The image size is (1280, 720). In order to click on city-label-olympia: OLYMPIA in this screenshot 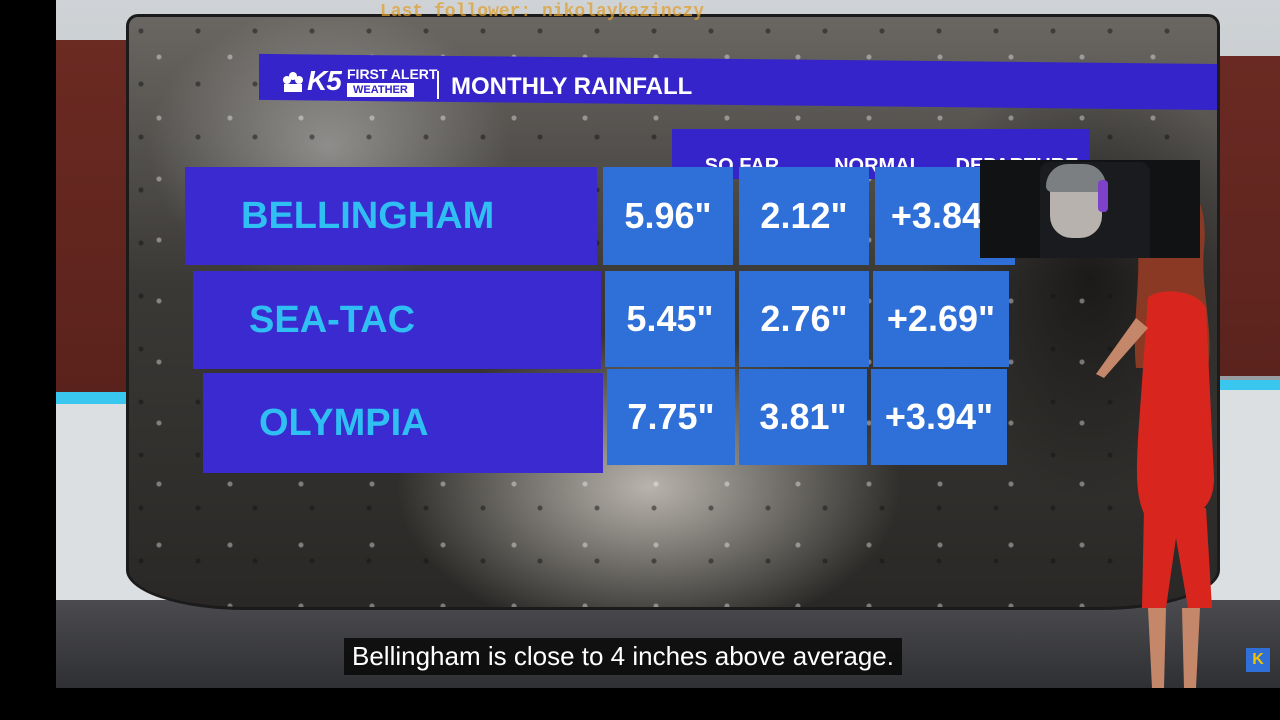, I will do `click(403, 423)`.